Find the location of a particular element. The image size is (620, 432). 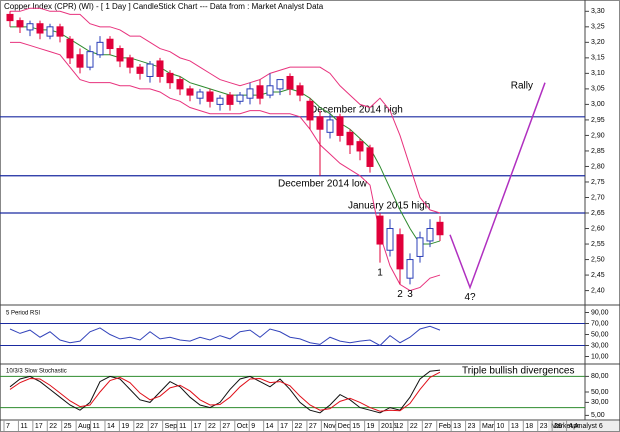

y-tick-label: 2,85 is located at coordinates (598, 151).